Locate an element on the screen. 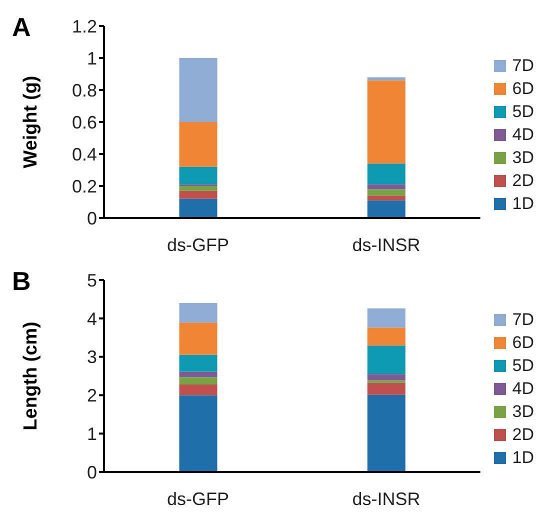 The width and height of the screenshot is (552, 525). y-tick-label: 0.8 is located at coordinates (84, 90).